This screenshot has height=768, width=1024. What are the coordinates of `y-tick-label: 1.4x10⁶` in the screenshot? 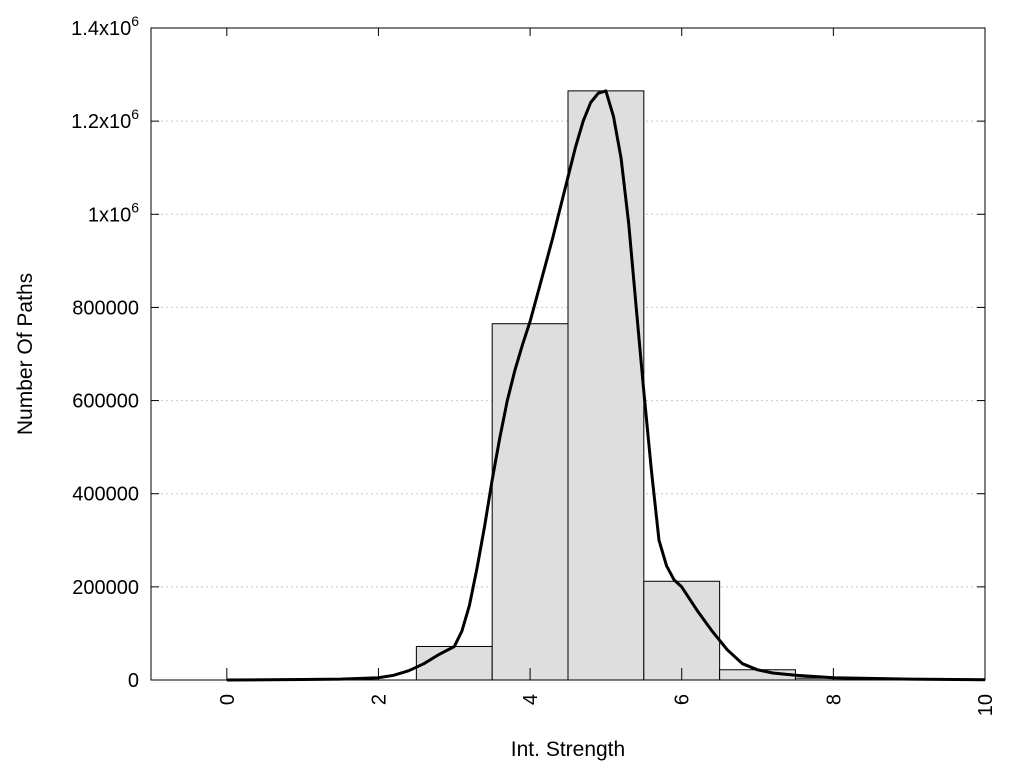 It's located at (105, 26).